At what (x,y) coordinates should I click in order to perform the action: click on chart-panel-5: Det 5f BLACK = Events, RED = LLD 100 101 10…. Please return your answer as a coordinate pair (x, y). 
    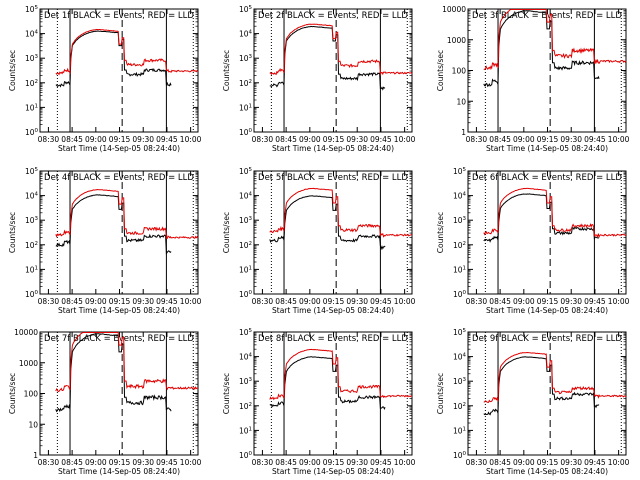
    Looking at the image, I should click on (319, 241).